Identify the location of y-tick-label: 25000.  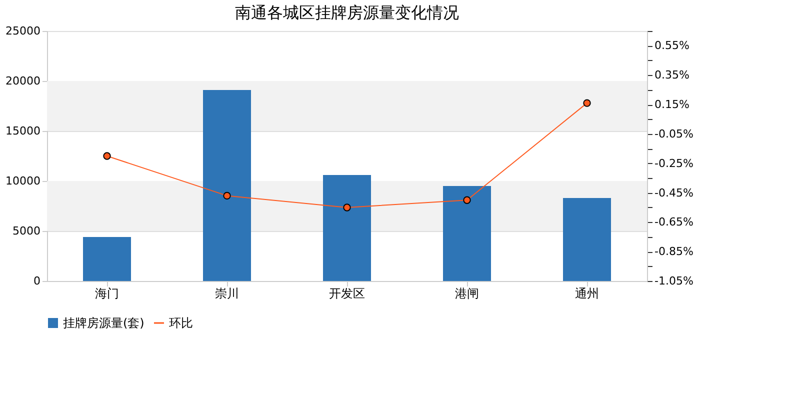
(23, 31).